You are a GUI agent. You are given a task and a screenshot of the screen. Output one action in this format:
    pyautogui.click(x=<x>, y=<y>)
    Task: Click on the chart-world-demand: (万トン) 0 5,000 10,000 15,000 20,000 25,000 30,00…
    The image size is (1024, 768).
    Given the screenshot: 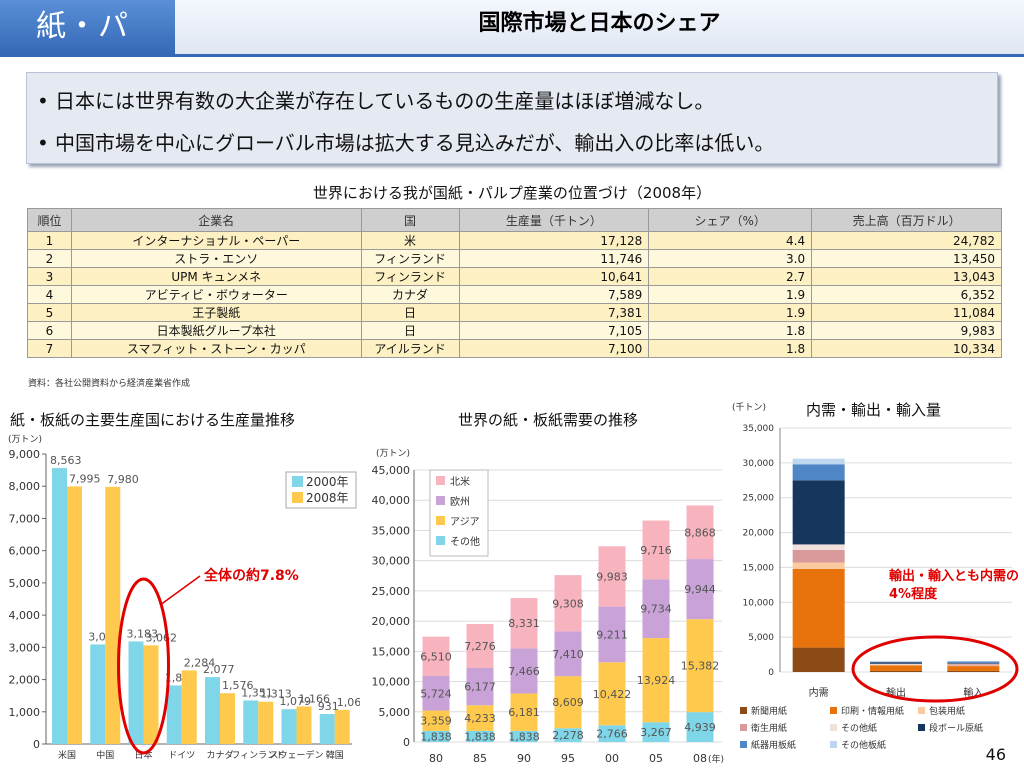 What is the action you would take?
    pyautogui.click(x=548, y=607)
    